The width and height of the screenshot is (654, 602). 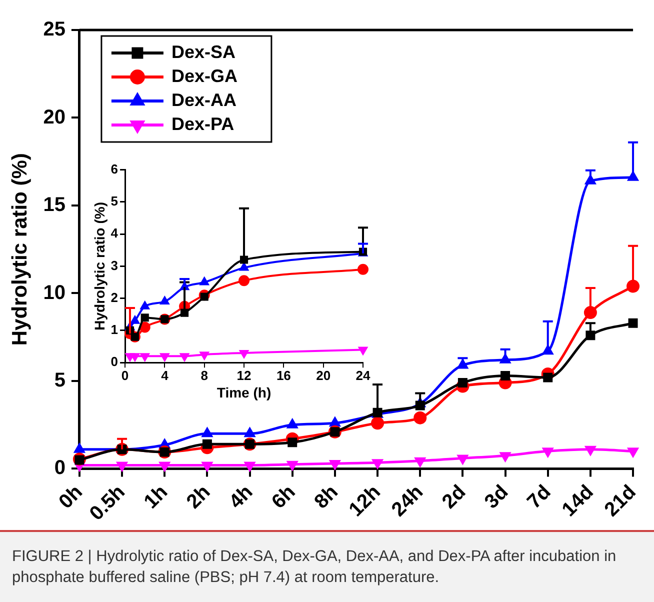 What do you see at coordinates (203, 52) in the screenshot?
I see `legend-label: Dex-SA` at bounding box center [203, 52].